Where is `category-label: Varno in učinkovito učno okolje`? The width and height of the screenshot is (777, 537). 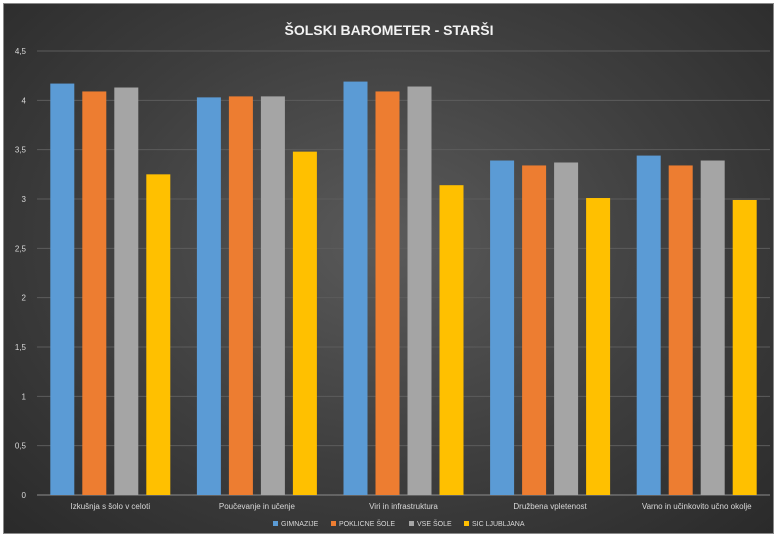
category-label: Varno in učinkovito učno okolje is located at coordinates (697, 506).